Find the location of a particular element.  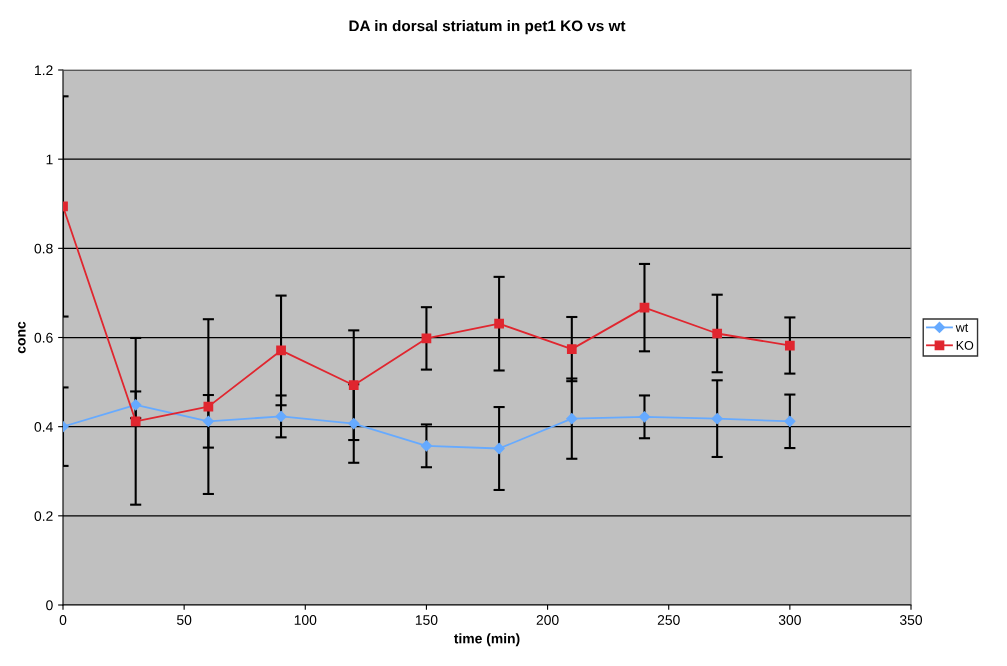

x-tick-label: 200 is located at coordinates (547, 620).